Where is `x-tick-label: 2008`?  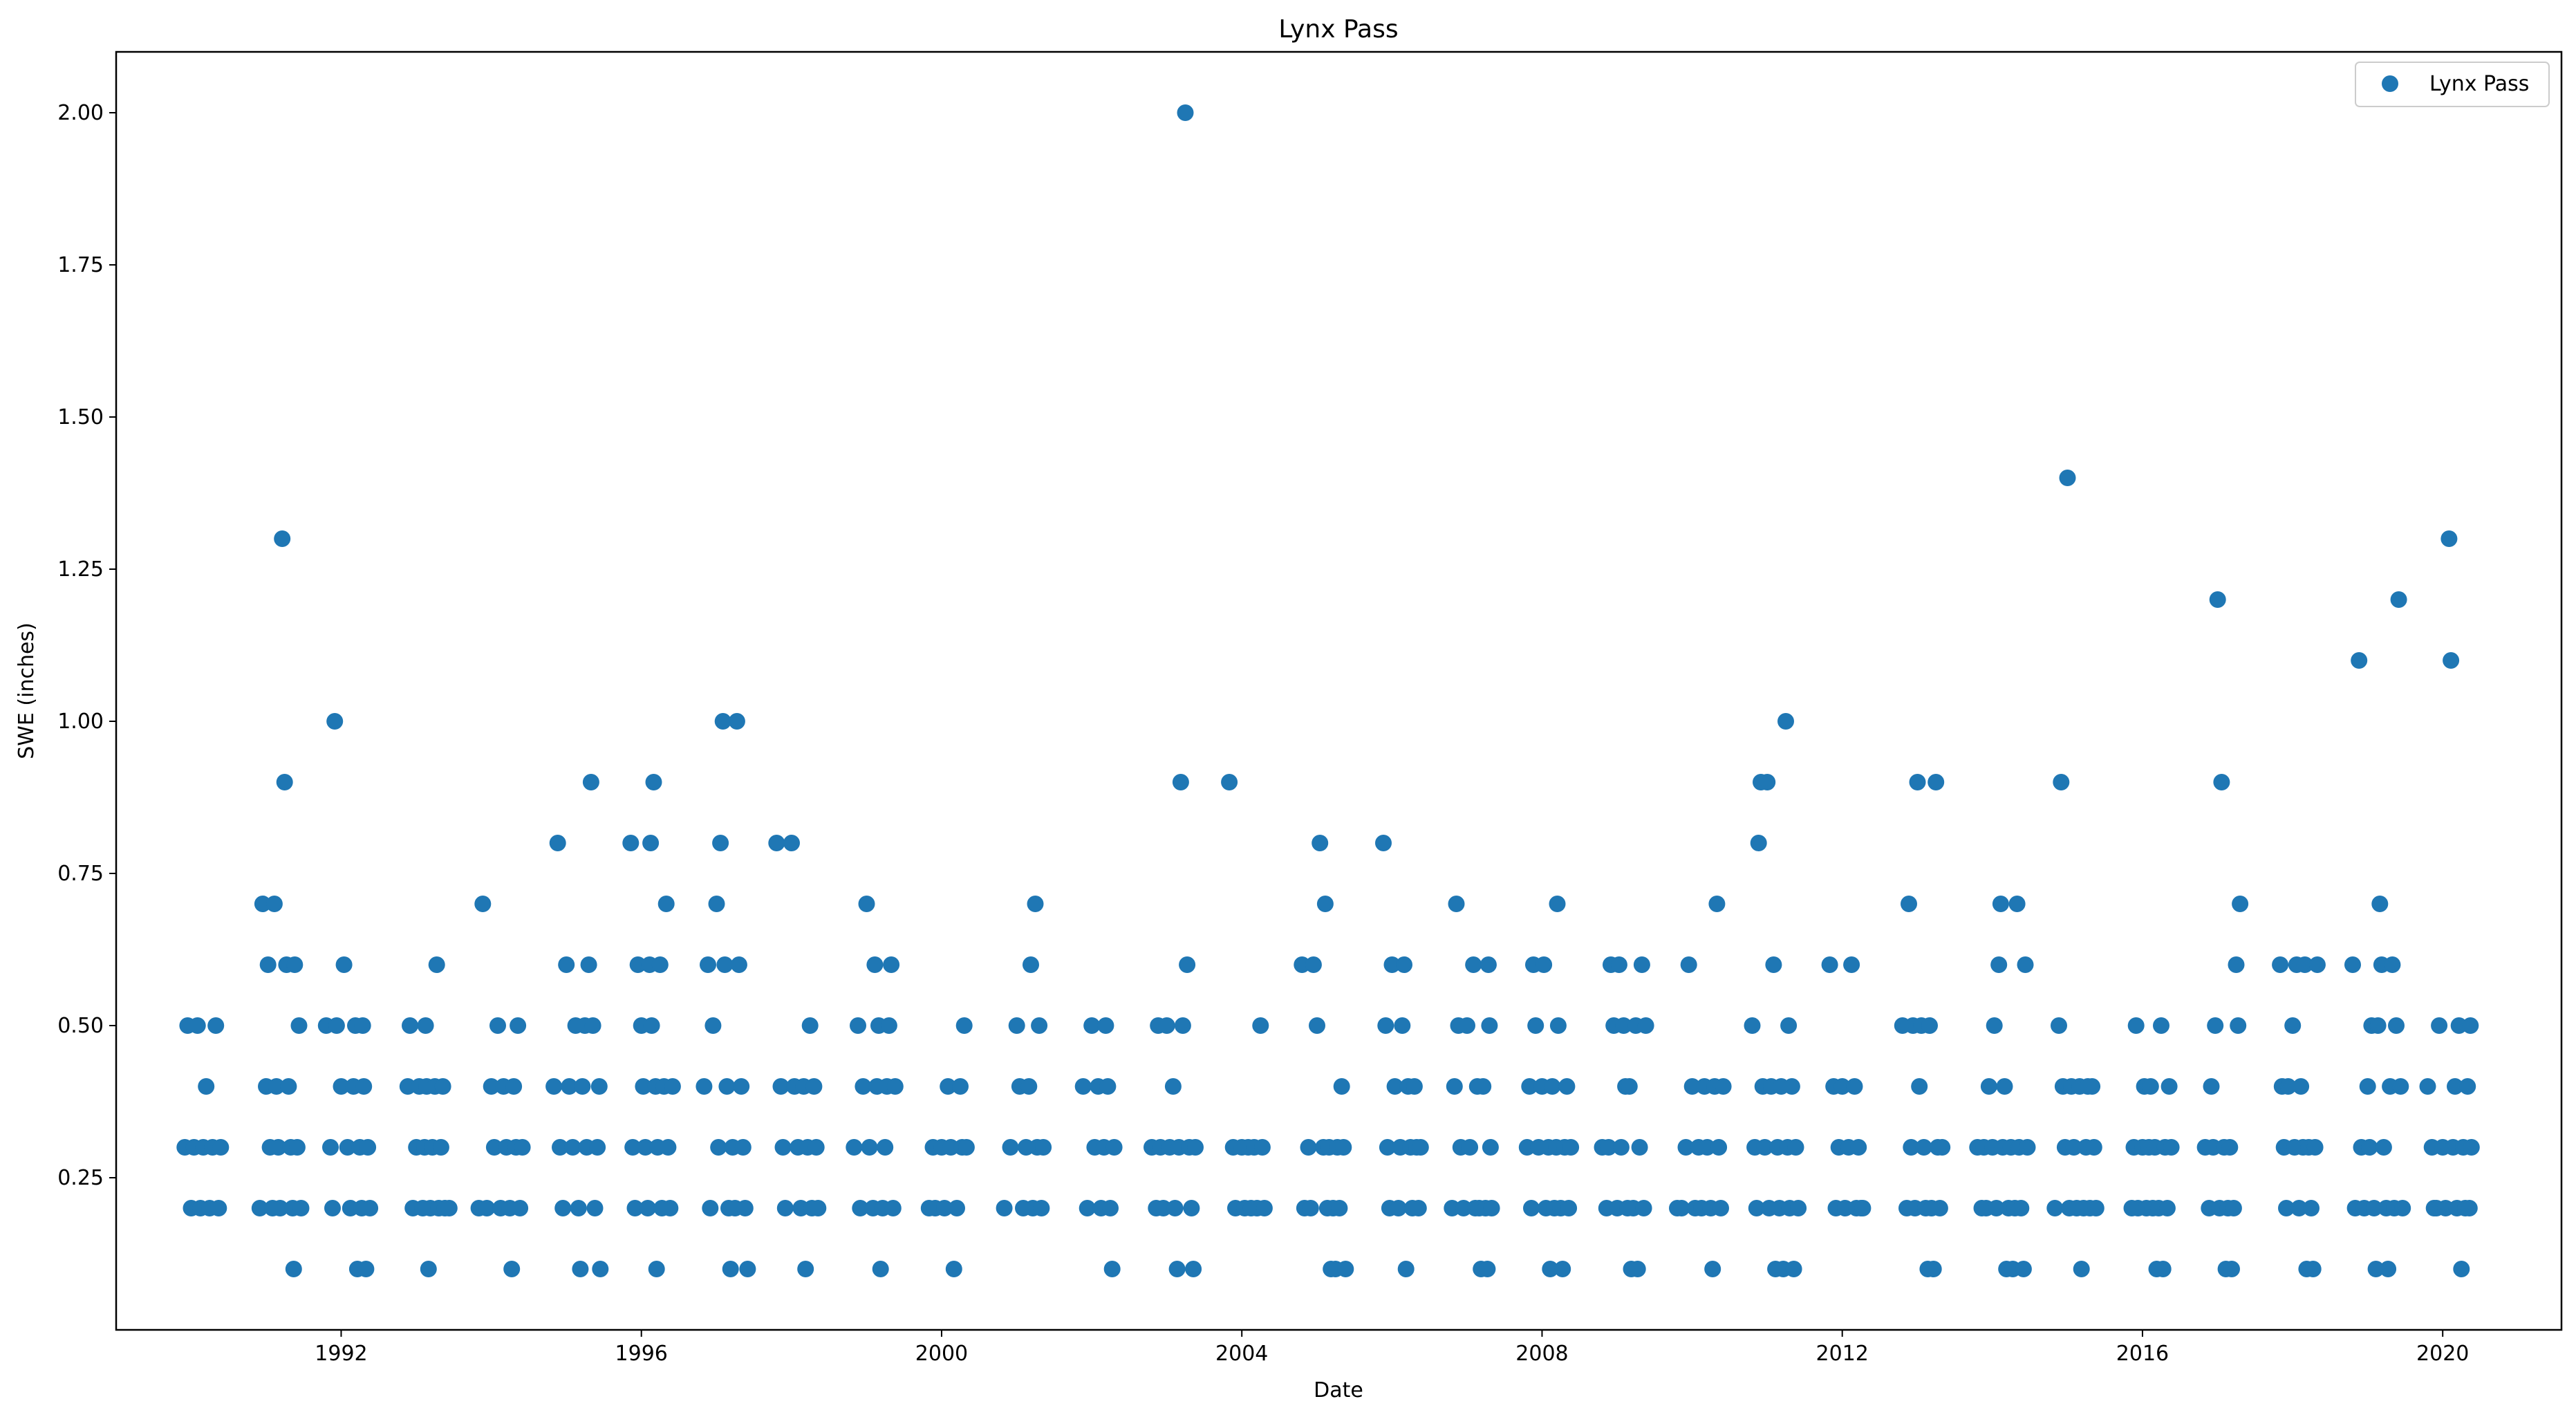
x-tick-label: 2008 is located at coordinates (1541, 1354).